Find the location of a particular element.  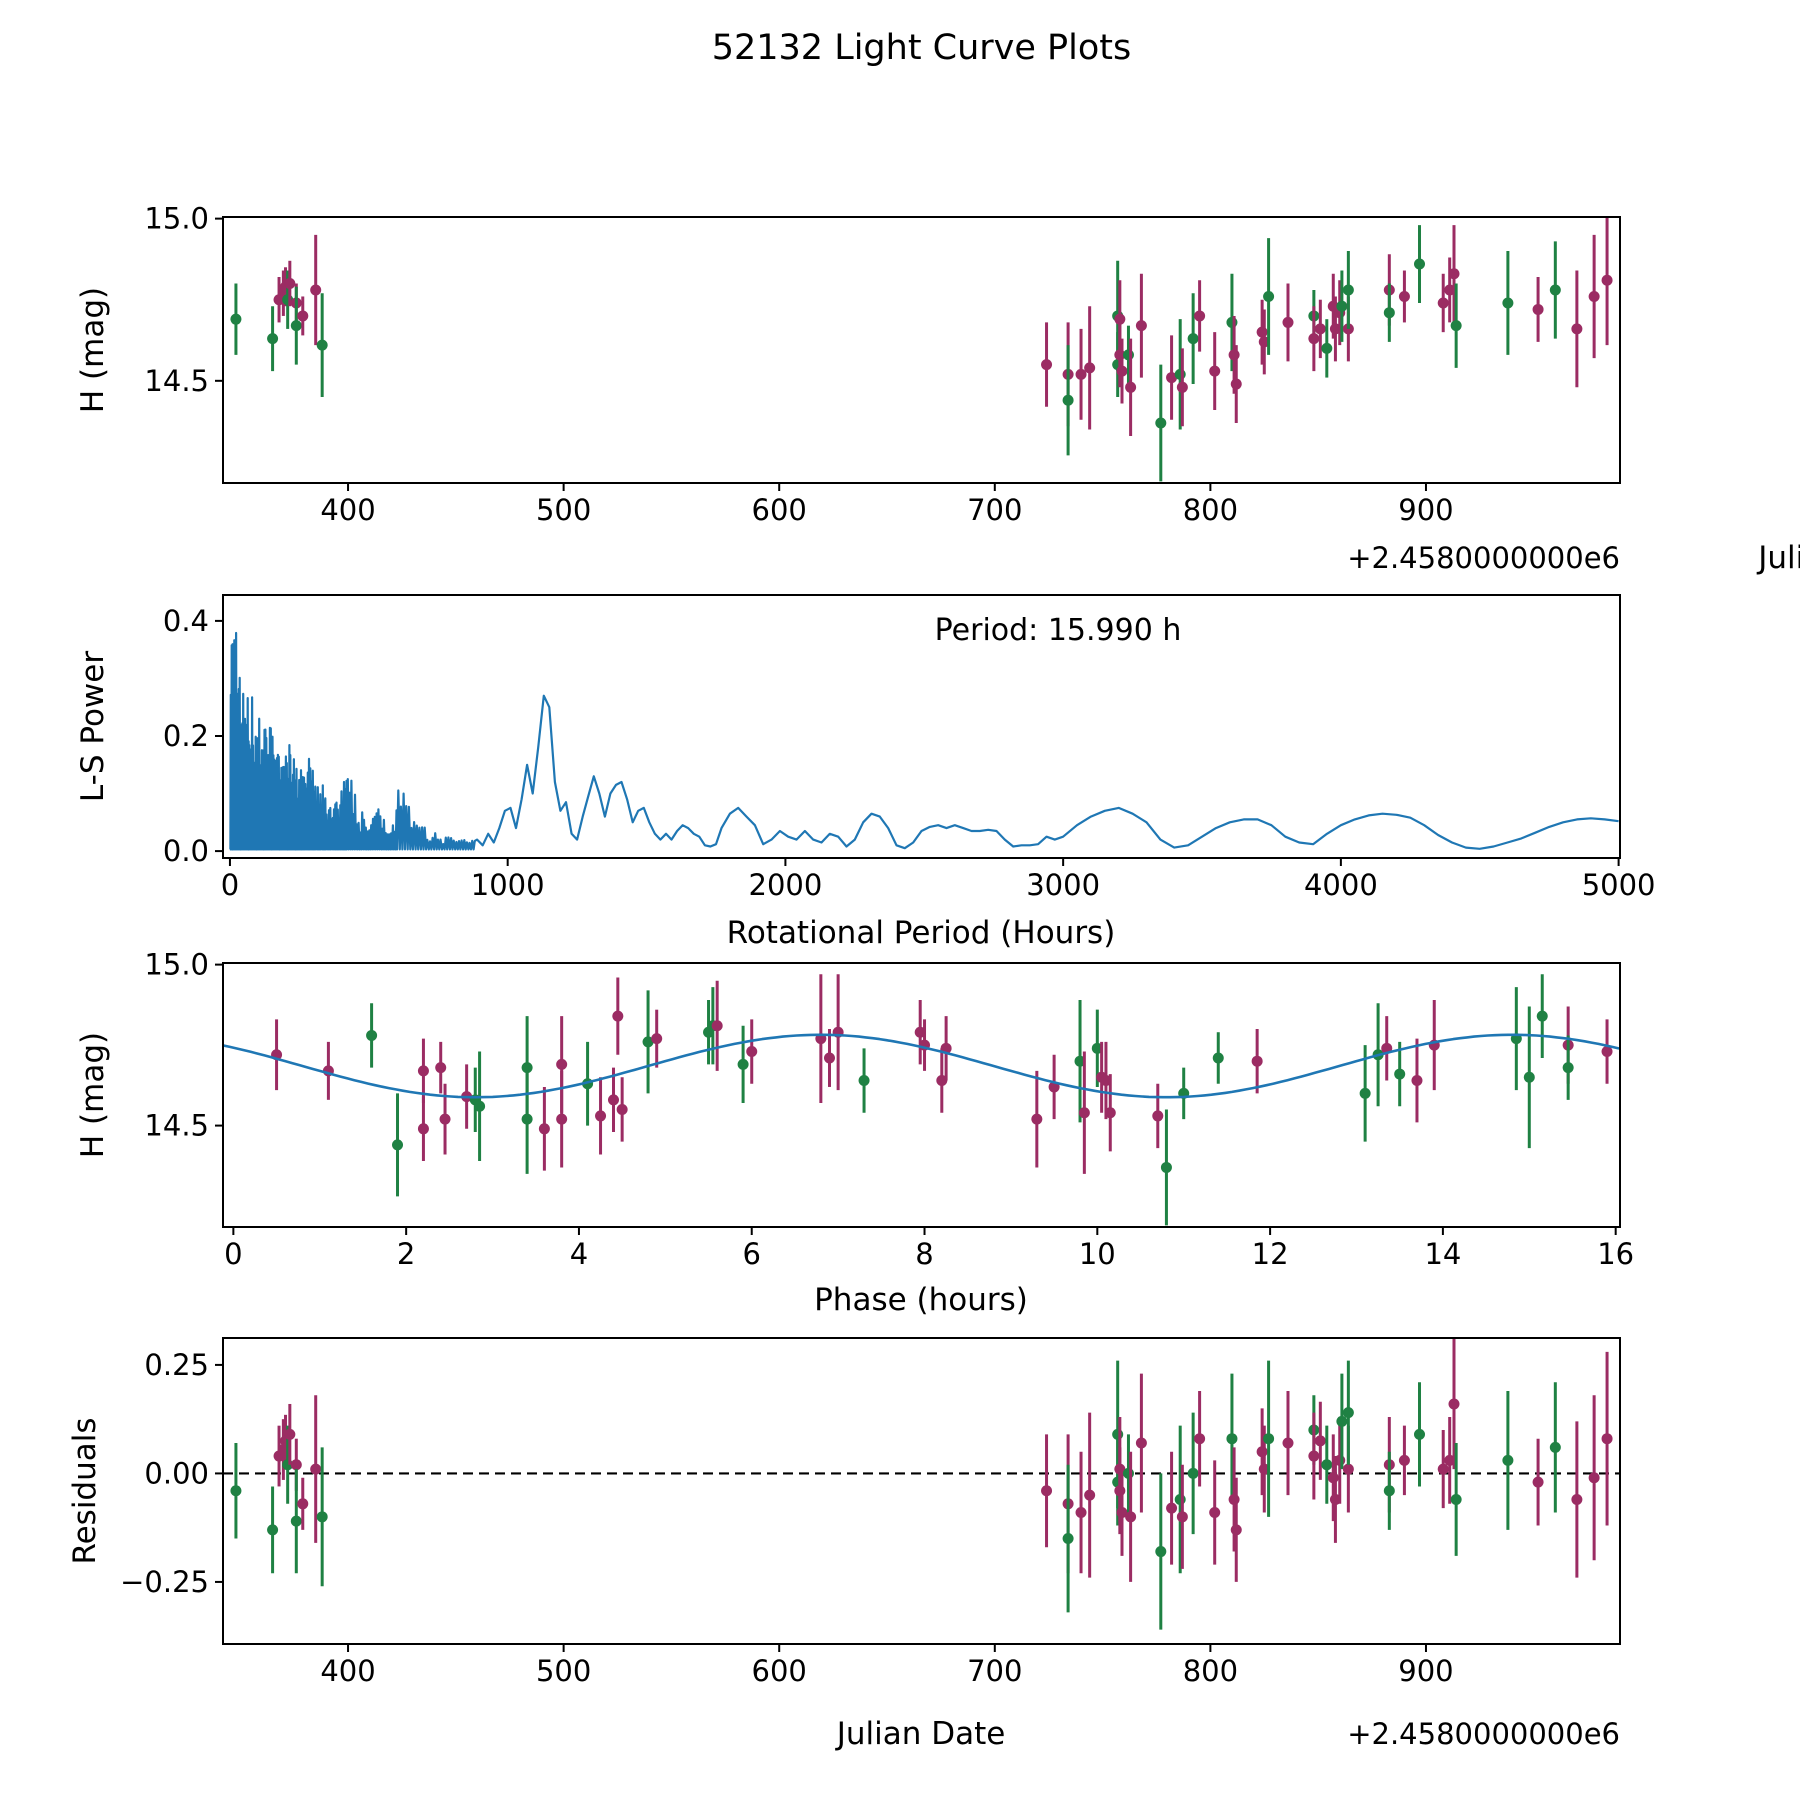

figure-title: 52132 Light Curve Plots is located at coordinates (921, 48).